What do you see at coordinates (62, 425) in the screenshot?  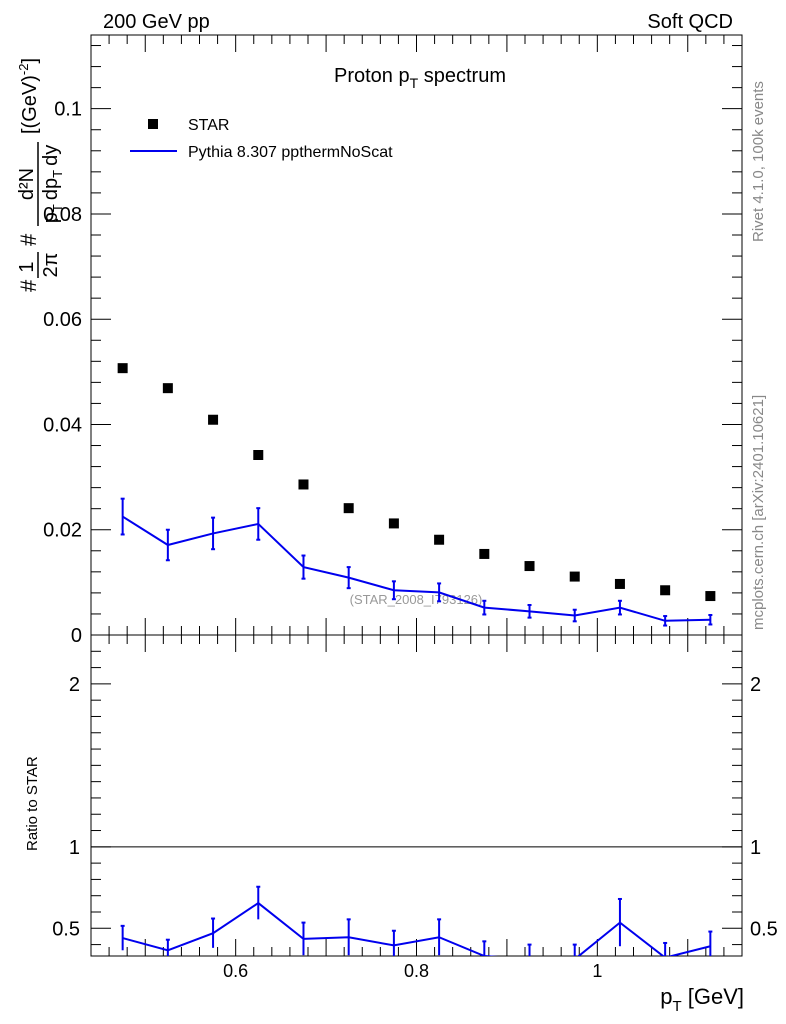 I see `main-y-tick-label: 0.04` at bounding box center [62, 425].